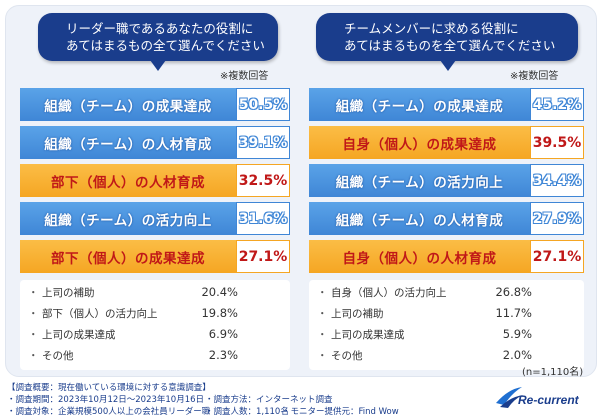 This screenshot has height=416, width=602. Describe the element at coordinates (450, 45) in the screenshot. I see `right-question-line: あてはまるものを全て選んでください` at that location.